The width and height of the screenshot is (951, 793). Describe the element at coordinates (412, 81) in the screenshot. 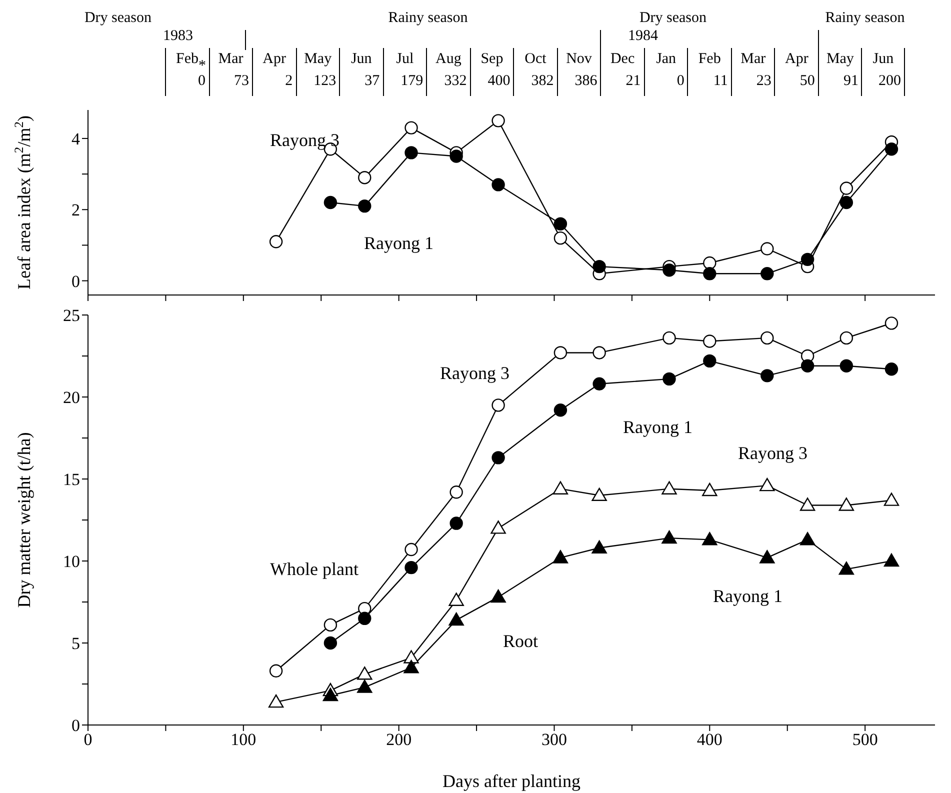

I see `data-label: 179` at that location.